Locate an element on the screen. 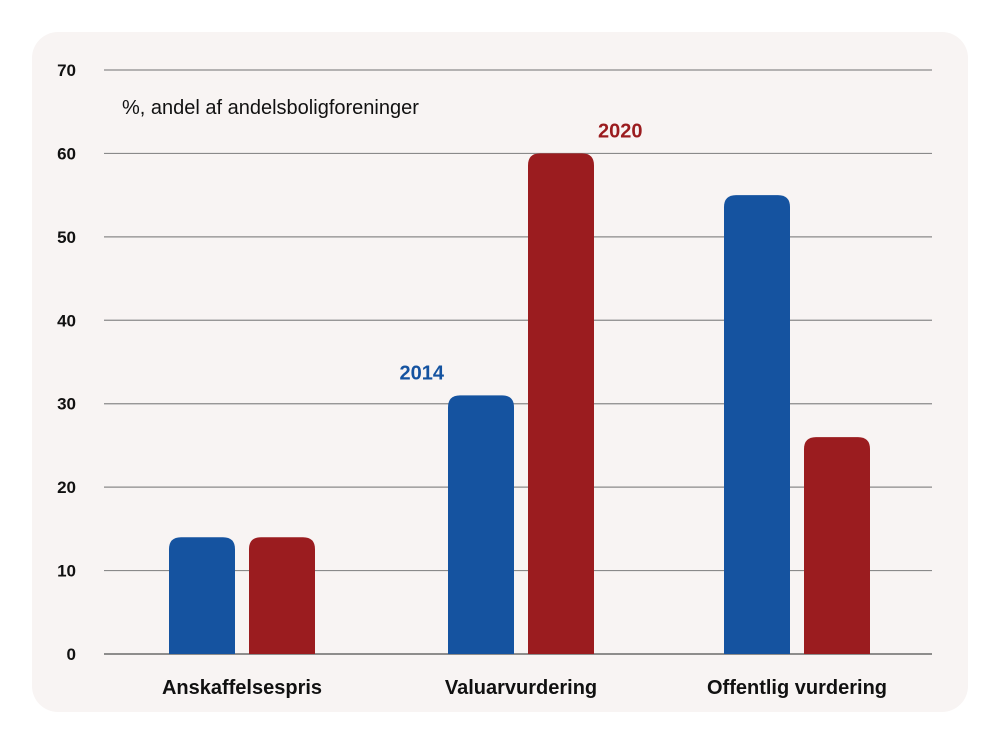  y-axis-ticks: 0 10 20 30 40 50 60 70 is located at coordinates (66, 362).